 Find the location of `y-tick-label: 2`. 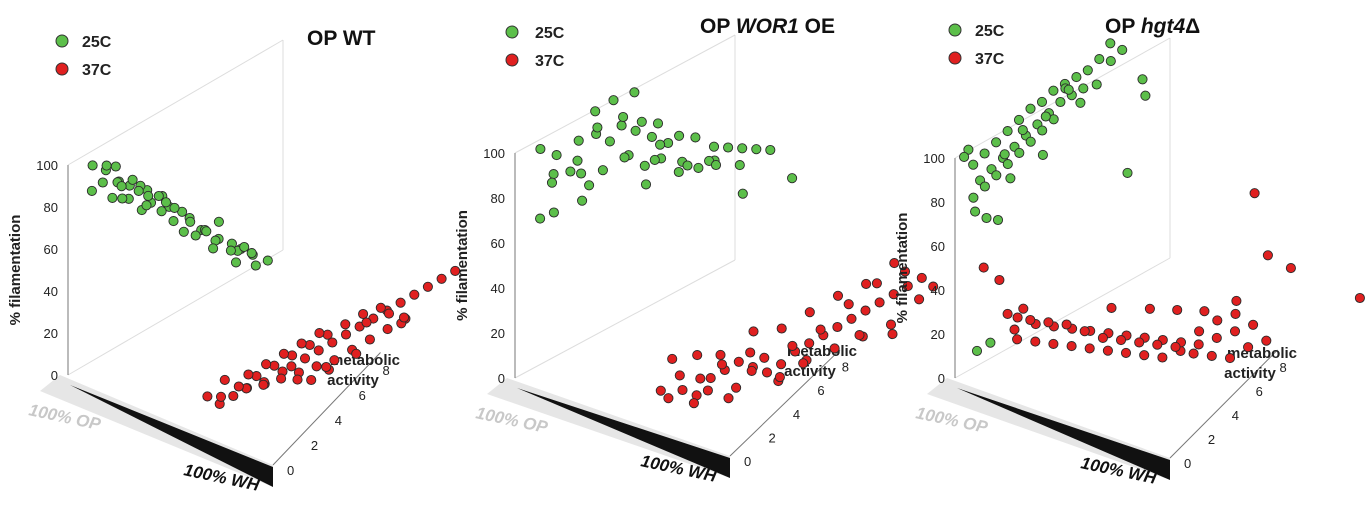

y-tick-label: 2 is located at coordinates (314, 445).